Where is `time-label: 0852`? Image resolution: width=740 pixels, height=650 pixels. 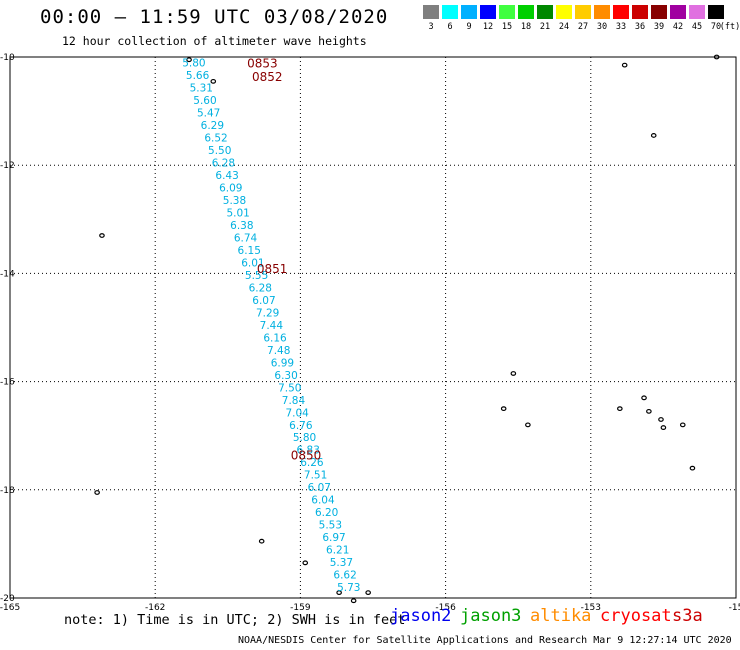
time-label: 0852 is located at coordinates (267, 77).